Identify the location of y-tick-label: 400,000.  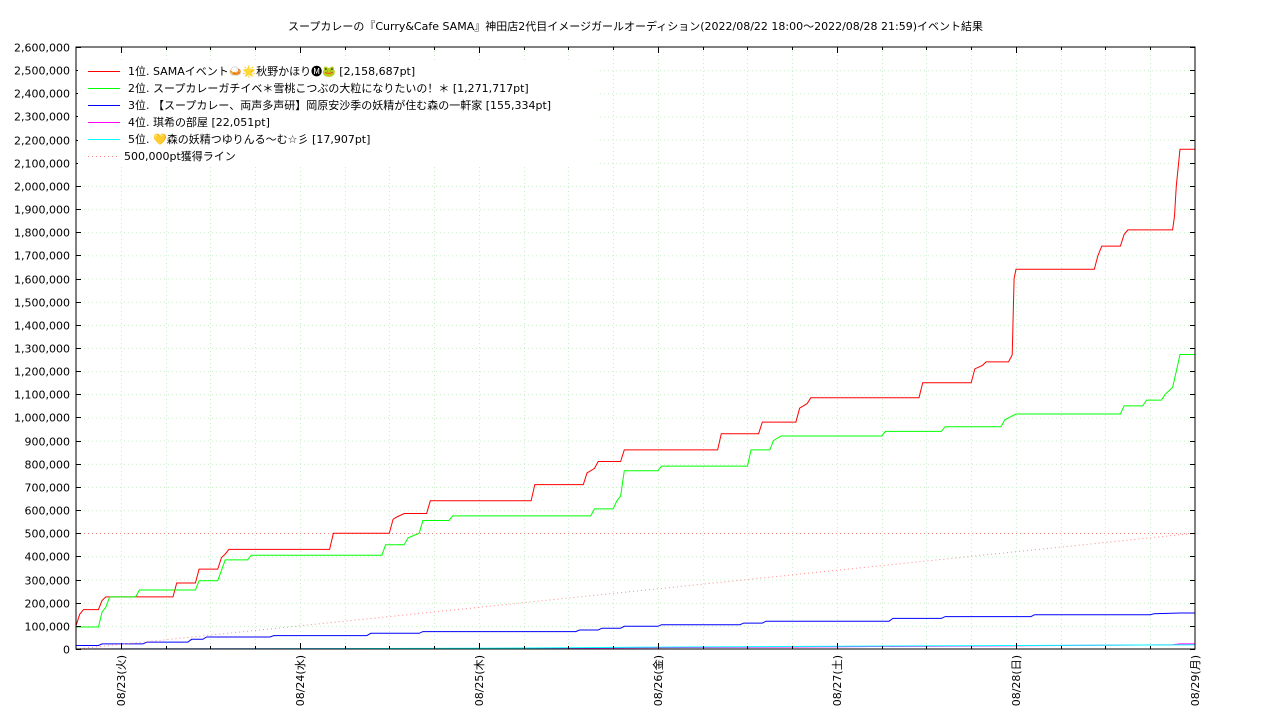
(48, 557).